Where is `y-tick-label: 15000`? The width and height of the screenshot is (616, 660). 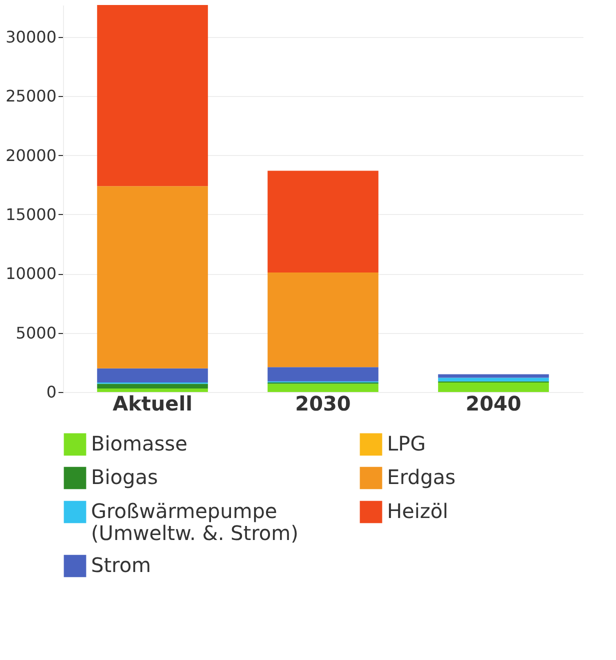 y-tick-label: 15000 is located at coordinates (31, 214).